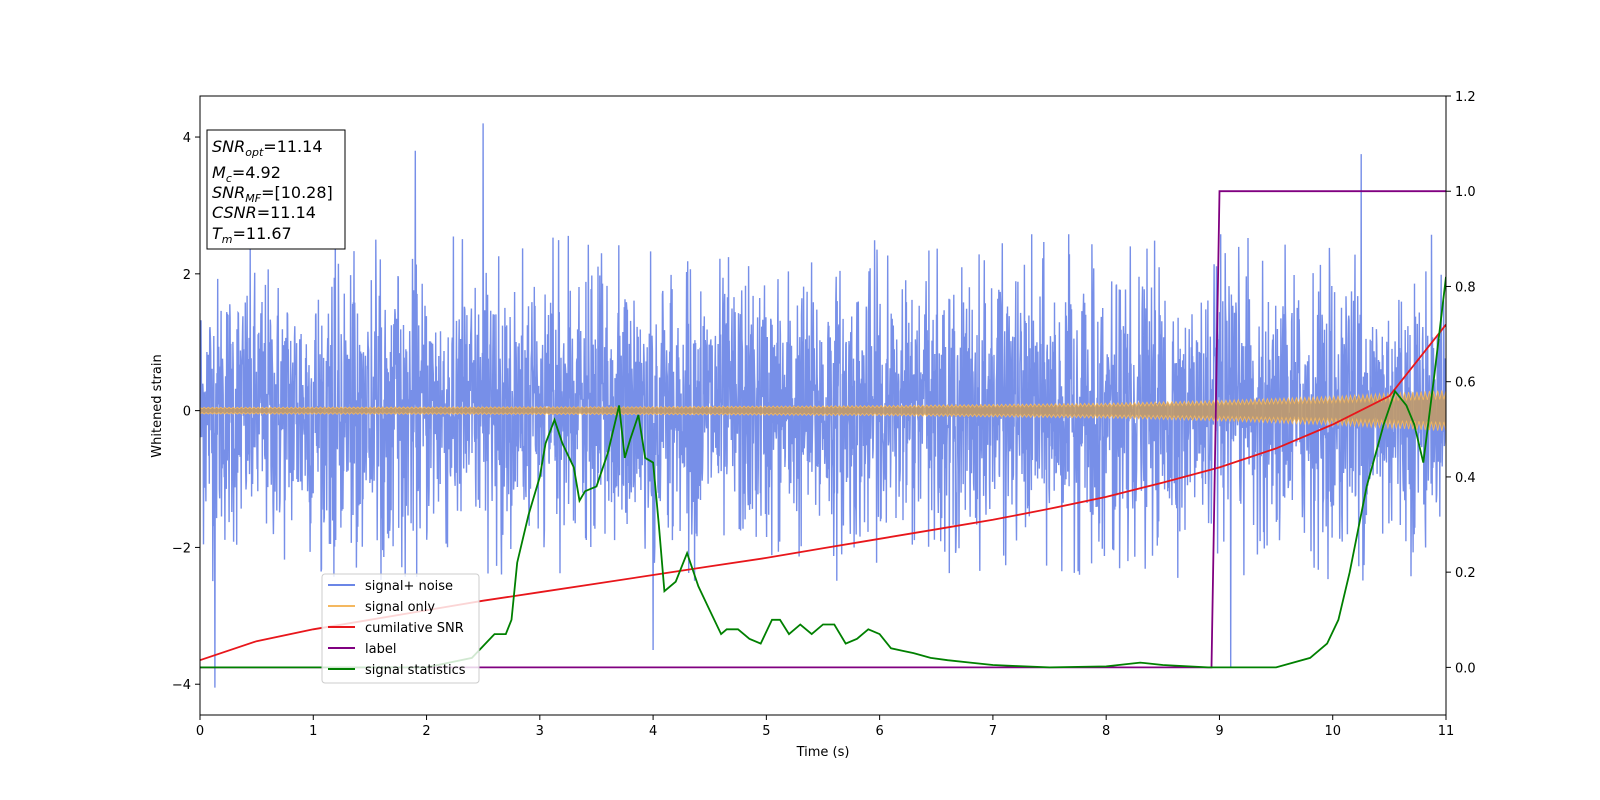 The height and width of the screenshot is (800, 1600). I want to click on x-tick-label: 8, so click(1106, 731).